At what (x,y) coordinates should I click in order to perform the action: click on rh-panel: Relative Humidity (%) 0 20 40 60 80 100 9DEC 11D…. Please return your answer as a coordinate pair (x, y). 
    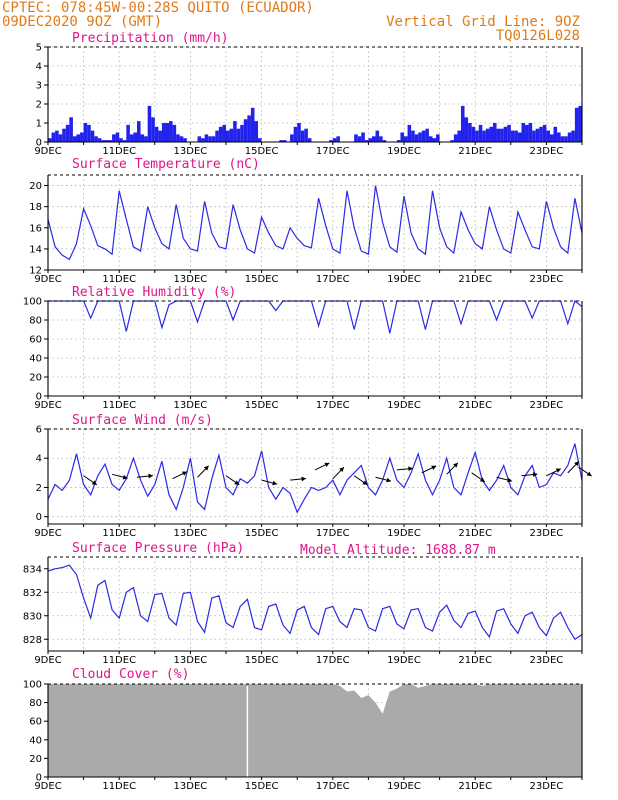
    Looking at the image, I should click on (303, 348).